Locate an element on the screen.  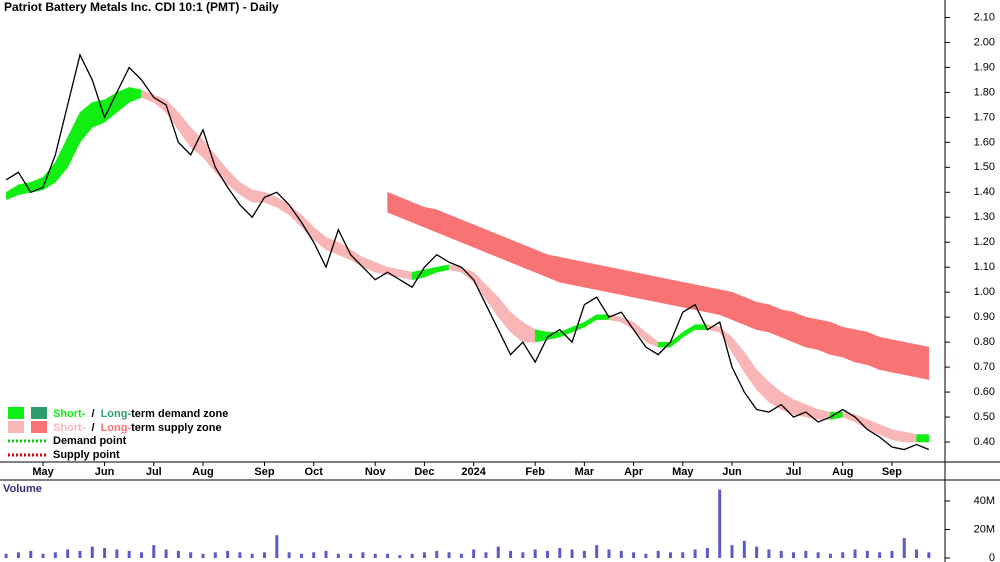
volume-tick-label: 20M is located at coordinates (984, 529).